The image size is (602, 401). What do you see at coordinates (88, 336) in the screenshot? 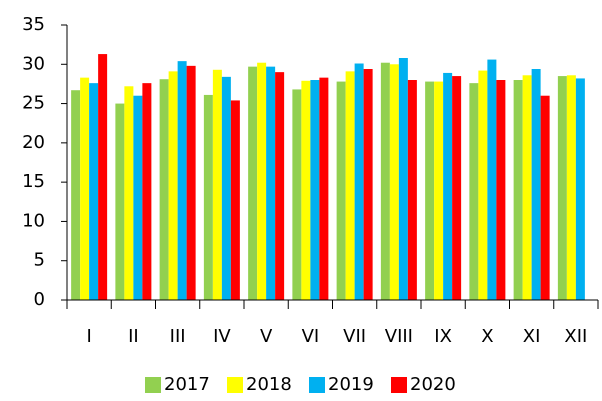
I see `x-tick-label: I` at bounding box center [88, 336].